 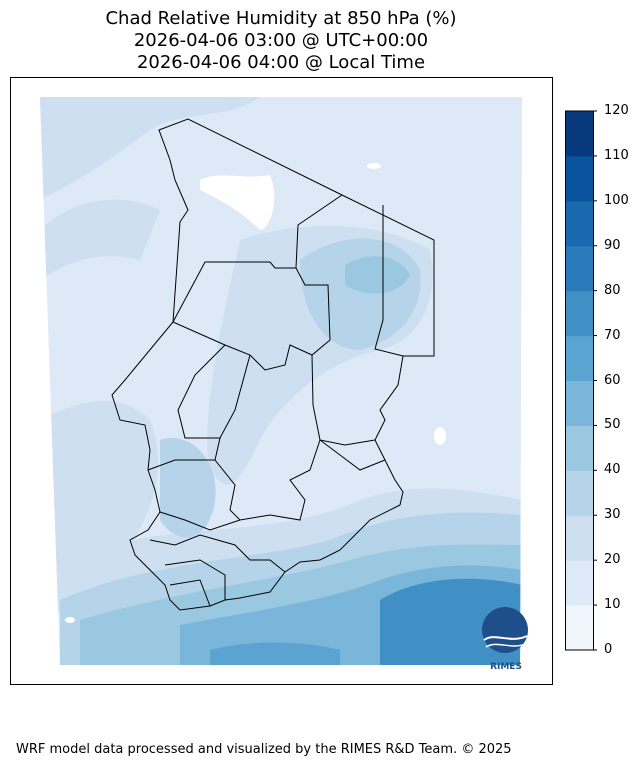 What do you see at coordinates (612, 290) in the screenshot?
I see `colorbar-tick-label: 80` at bounding box center [612, 290].